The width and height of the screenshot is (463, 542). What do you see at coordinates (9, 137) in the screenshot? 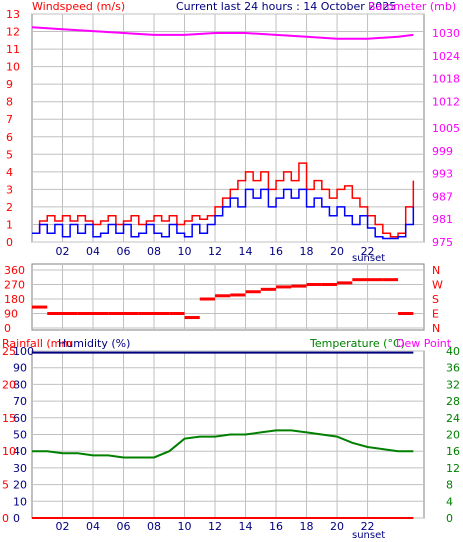
I see `wind-tick-label: 6` at bounding box center [9, 137].